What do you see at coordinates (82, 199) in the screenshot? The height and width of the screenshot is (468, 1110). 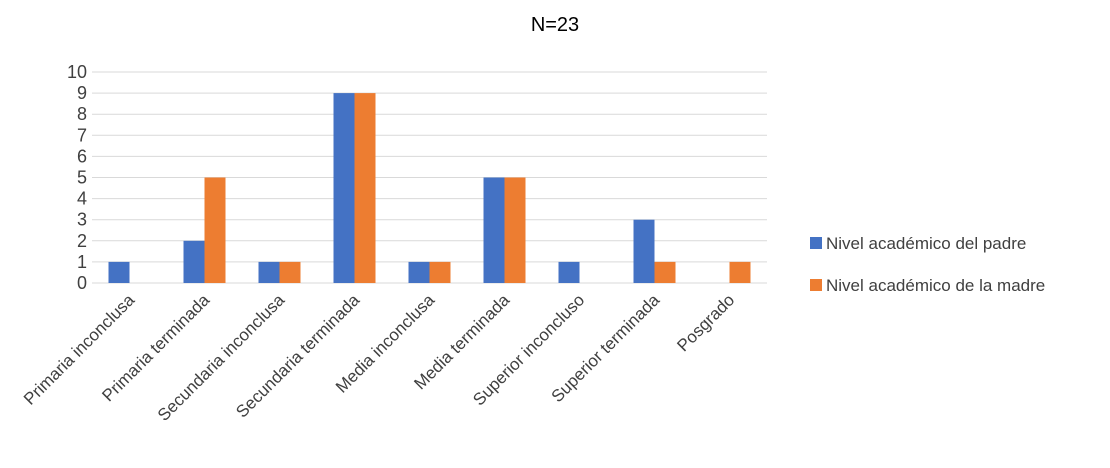 I see `y-tick-label: 4` at bounding box center [82, 199].